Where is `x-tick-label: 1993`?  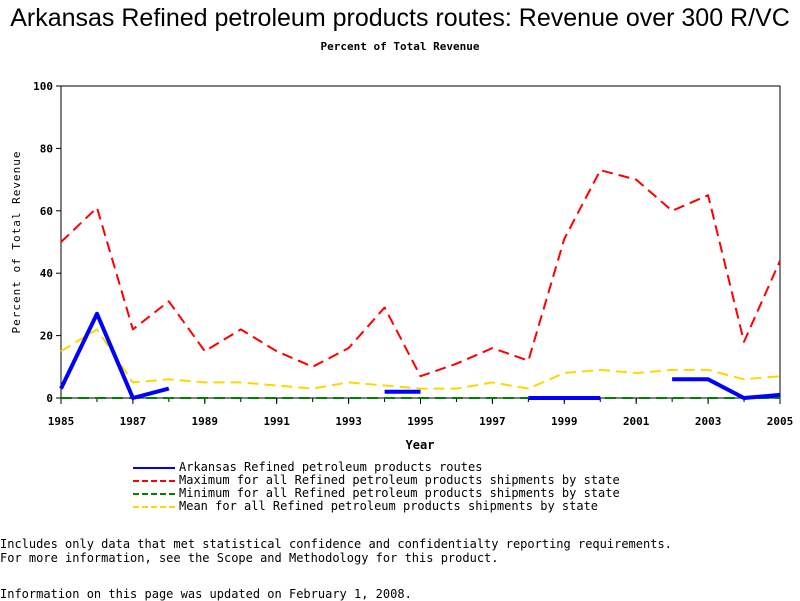
x-tick-label: 1993 is located at coordinates (348, 421).